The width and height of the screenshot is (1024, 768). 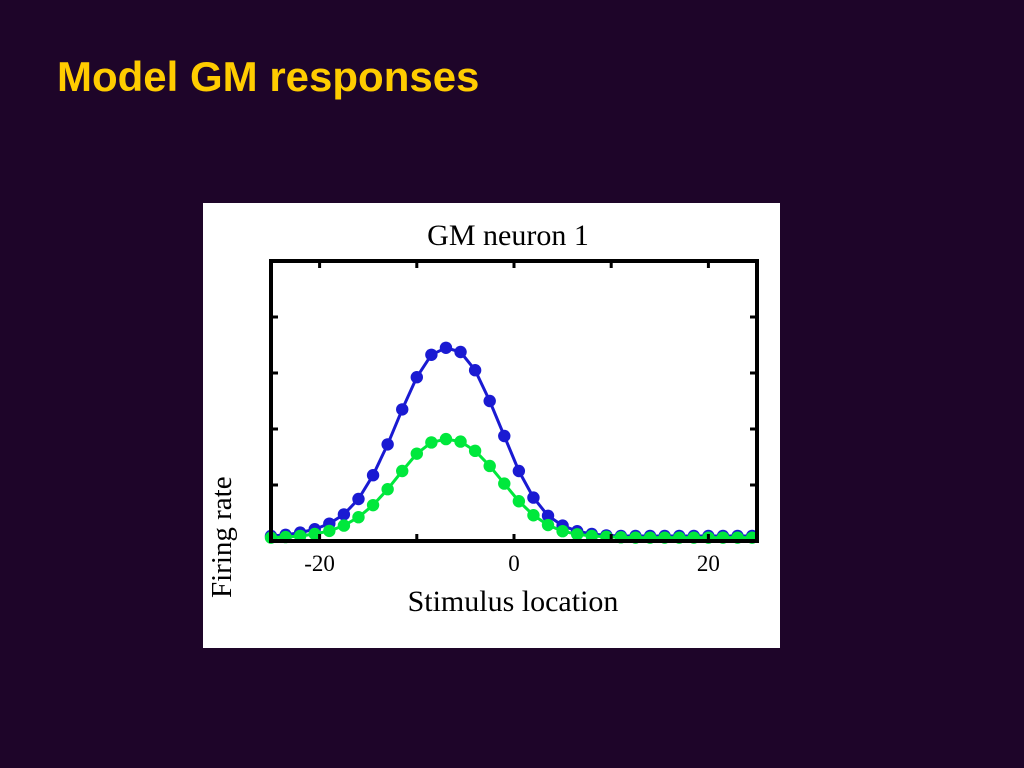 I want to click on x-tick-labels: -20 0 20, so click(x=512, y=563).